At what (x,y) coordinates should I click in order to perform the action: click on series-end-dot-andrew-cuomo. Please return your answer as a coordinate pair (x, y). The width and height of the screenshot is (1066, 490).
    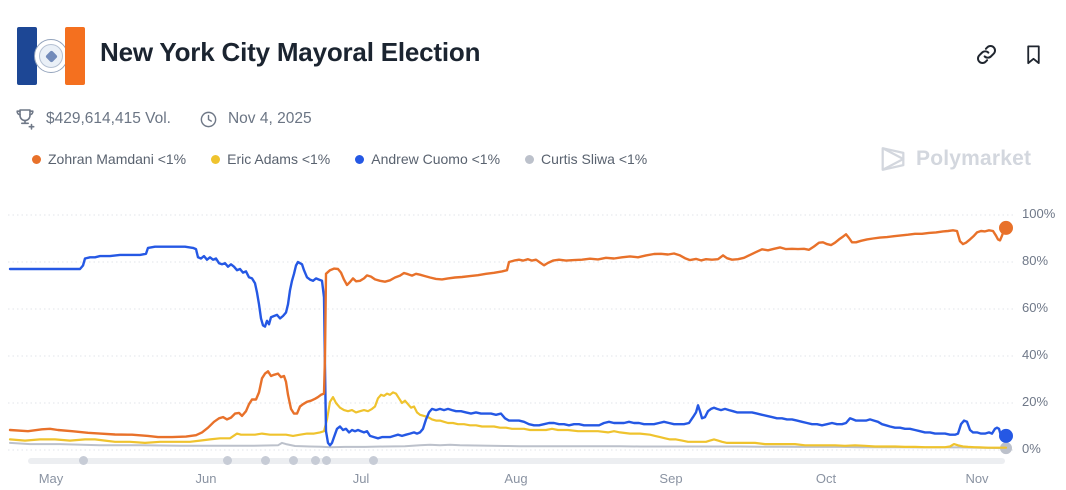
    Looking at the image, I should click on (1006, 435).